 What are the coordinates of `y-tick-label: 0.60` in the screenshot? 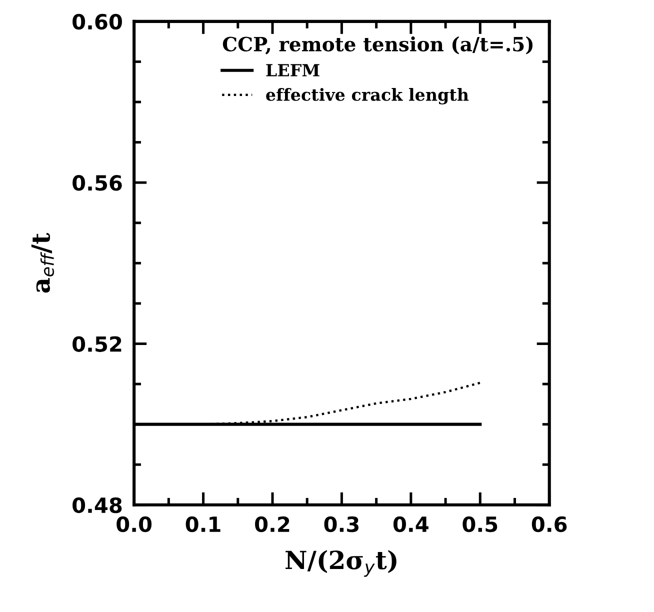 It's located at (97, 22).